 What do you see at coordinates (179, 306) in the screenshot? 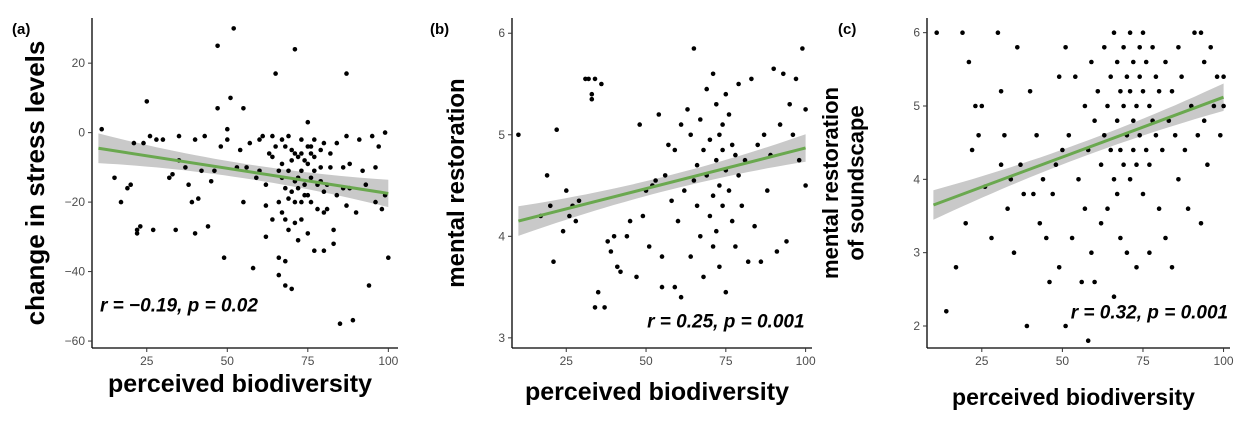
I see `correlation-annotation: r = −0.19, p = 0.02` at bounding box center [179, 306].